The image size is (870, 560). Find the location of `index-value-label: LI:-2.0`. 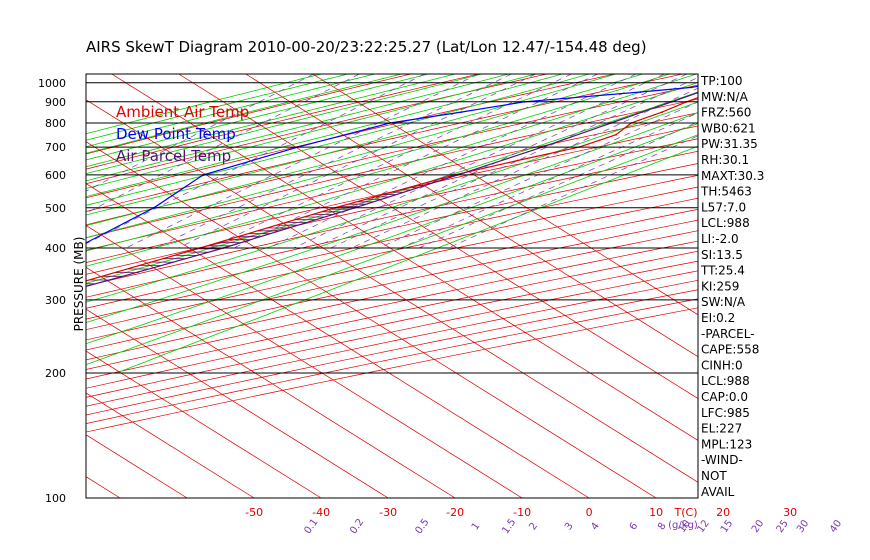

index-value-label: LI:-2.0 is located at coordinates (720, 239).